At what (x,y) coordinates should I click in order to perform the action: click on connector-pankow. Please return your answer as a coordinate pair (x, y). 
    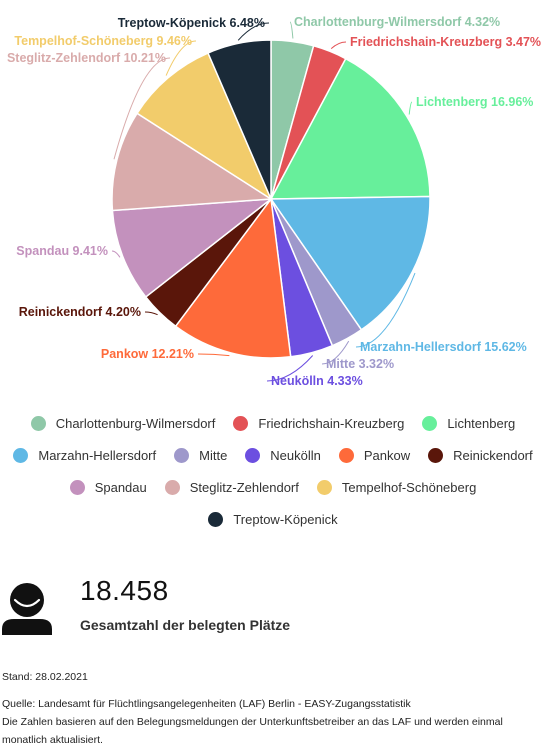
    Looking at the image, I should click on (213, 355).